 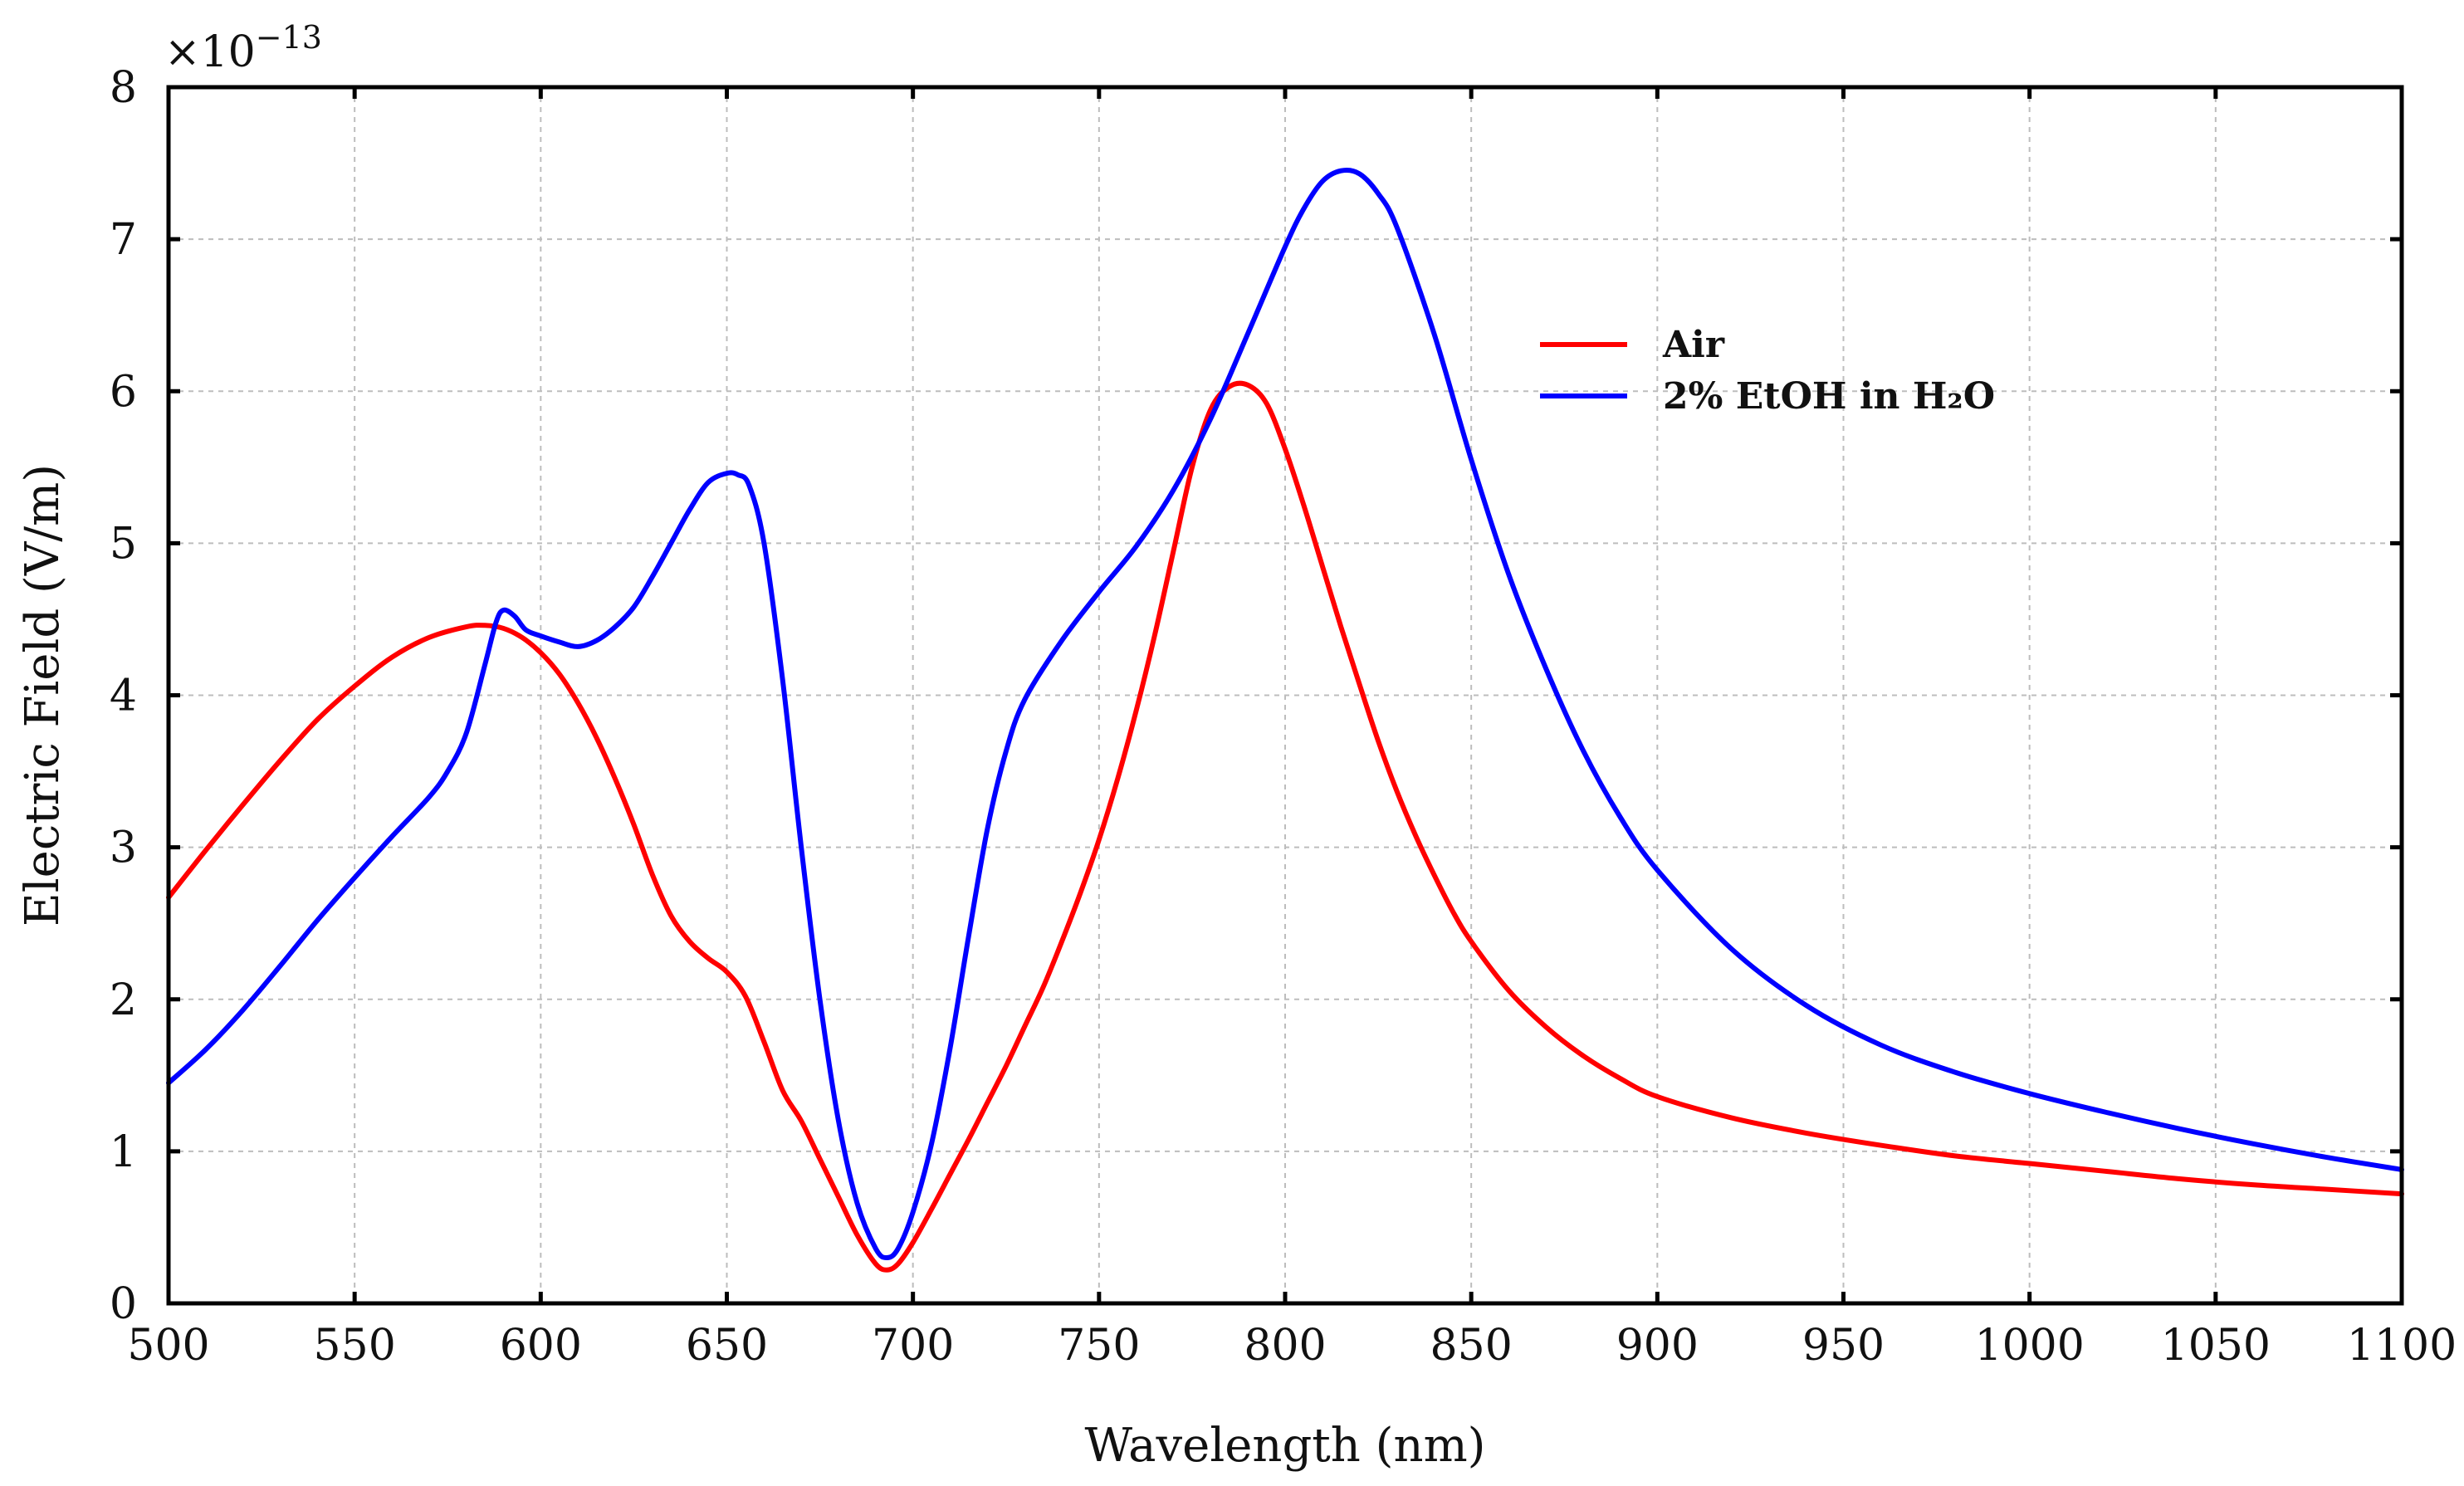 I want to click on x-tick-label: 650, so click(x=727, y=1346).